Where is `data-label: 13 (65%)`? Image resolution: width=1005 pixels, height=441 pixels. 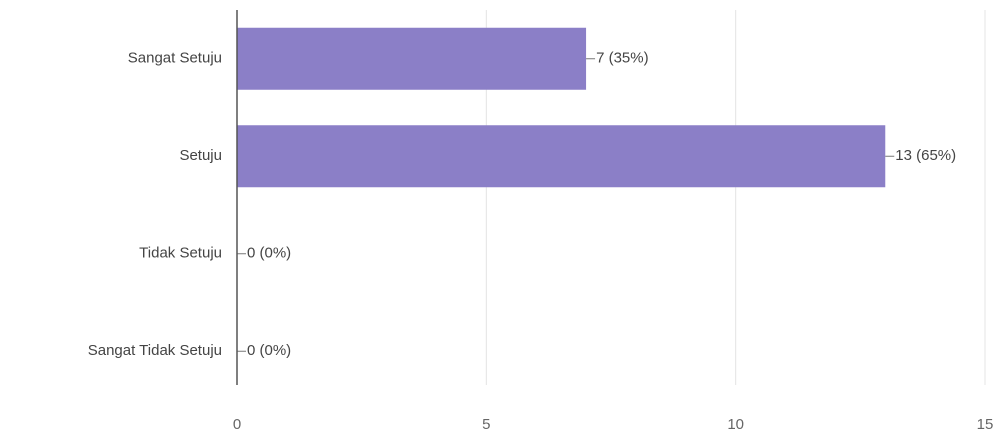
data-label: 13 (65%) is located at coordinates (925, 155).